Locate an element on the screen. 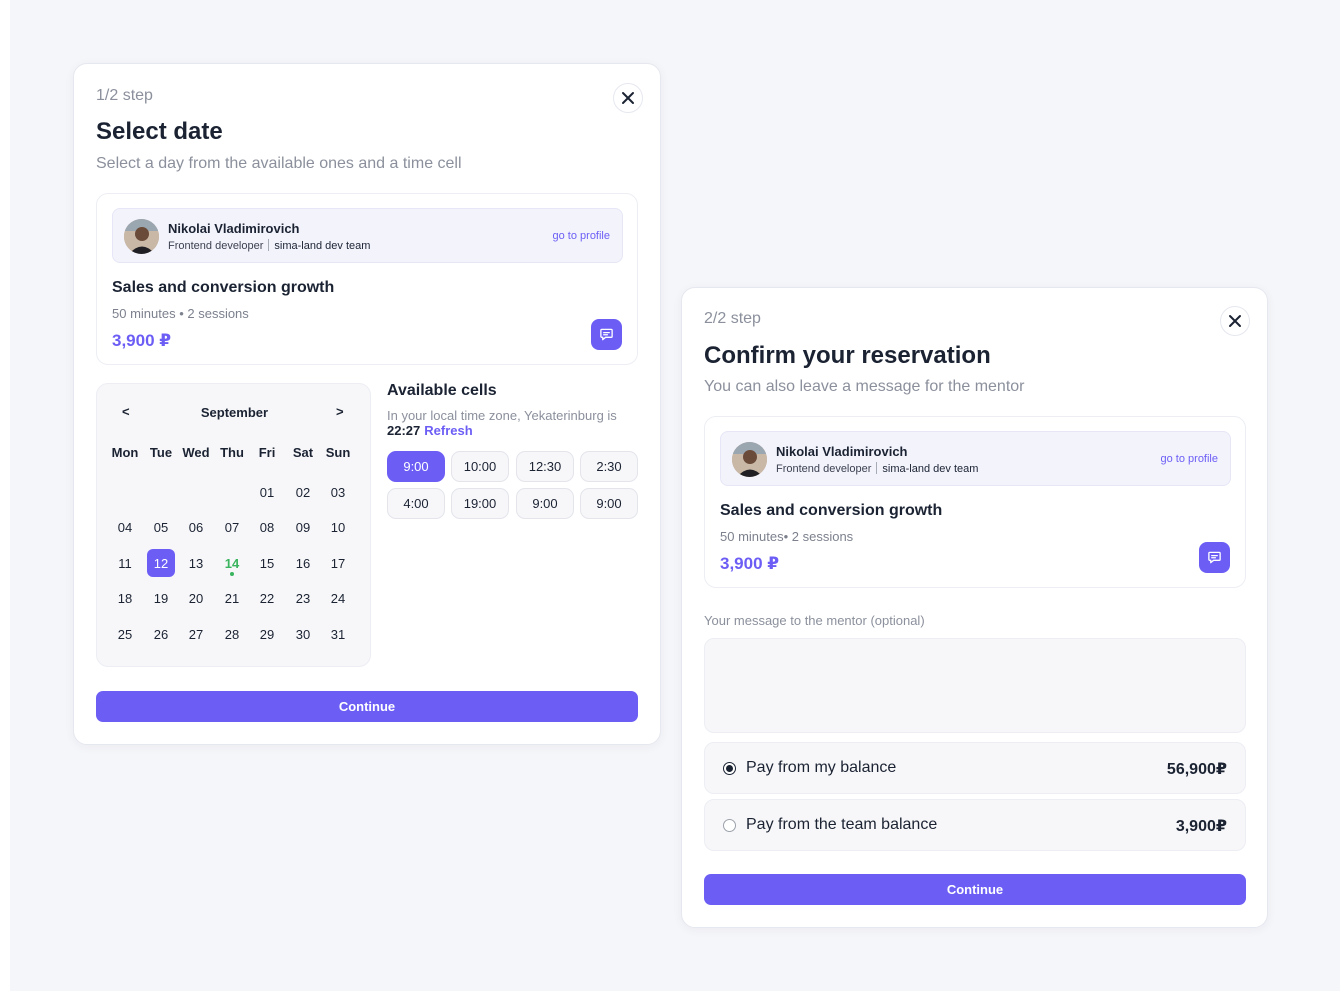 This screenshot has width=1340, height=991. calendar-day-selected: 12 is located at coordinates (161, 563).